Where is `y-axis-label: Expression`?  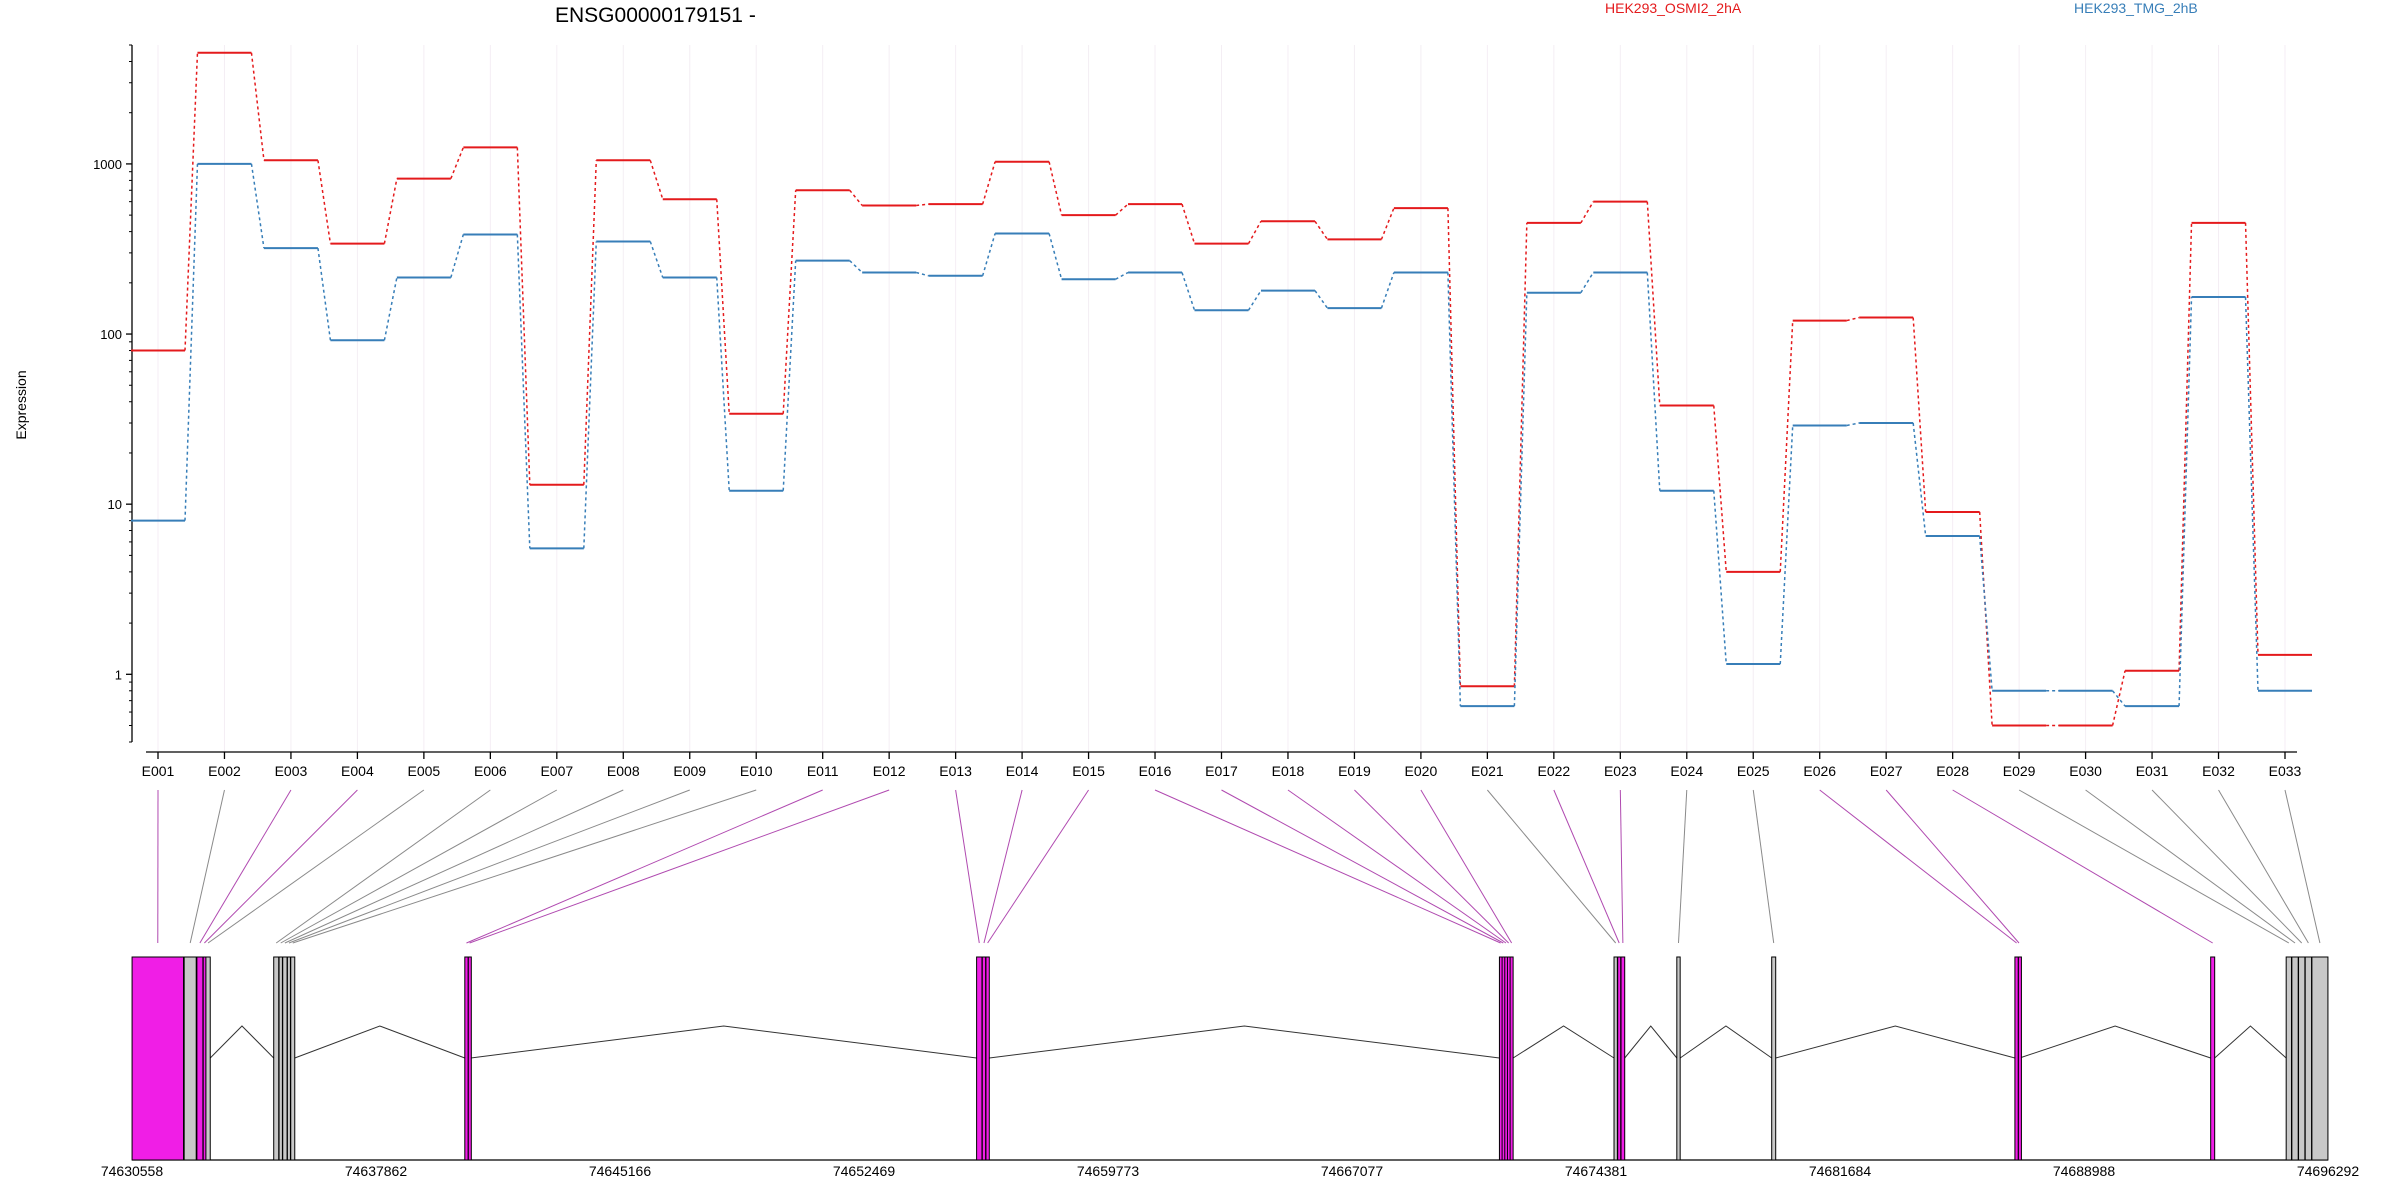 y-axis-label: Expression is located at coordinates (21, 404).